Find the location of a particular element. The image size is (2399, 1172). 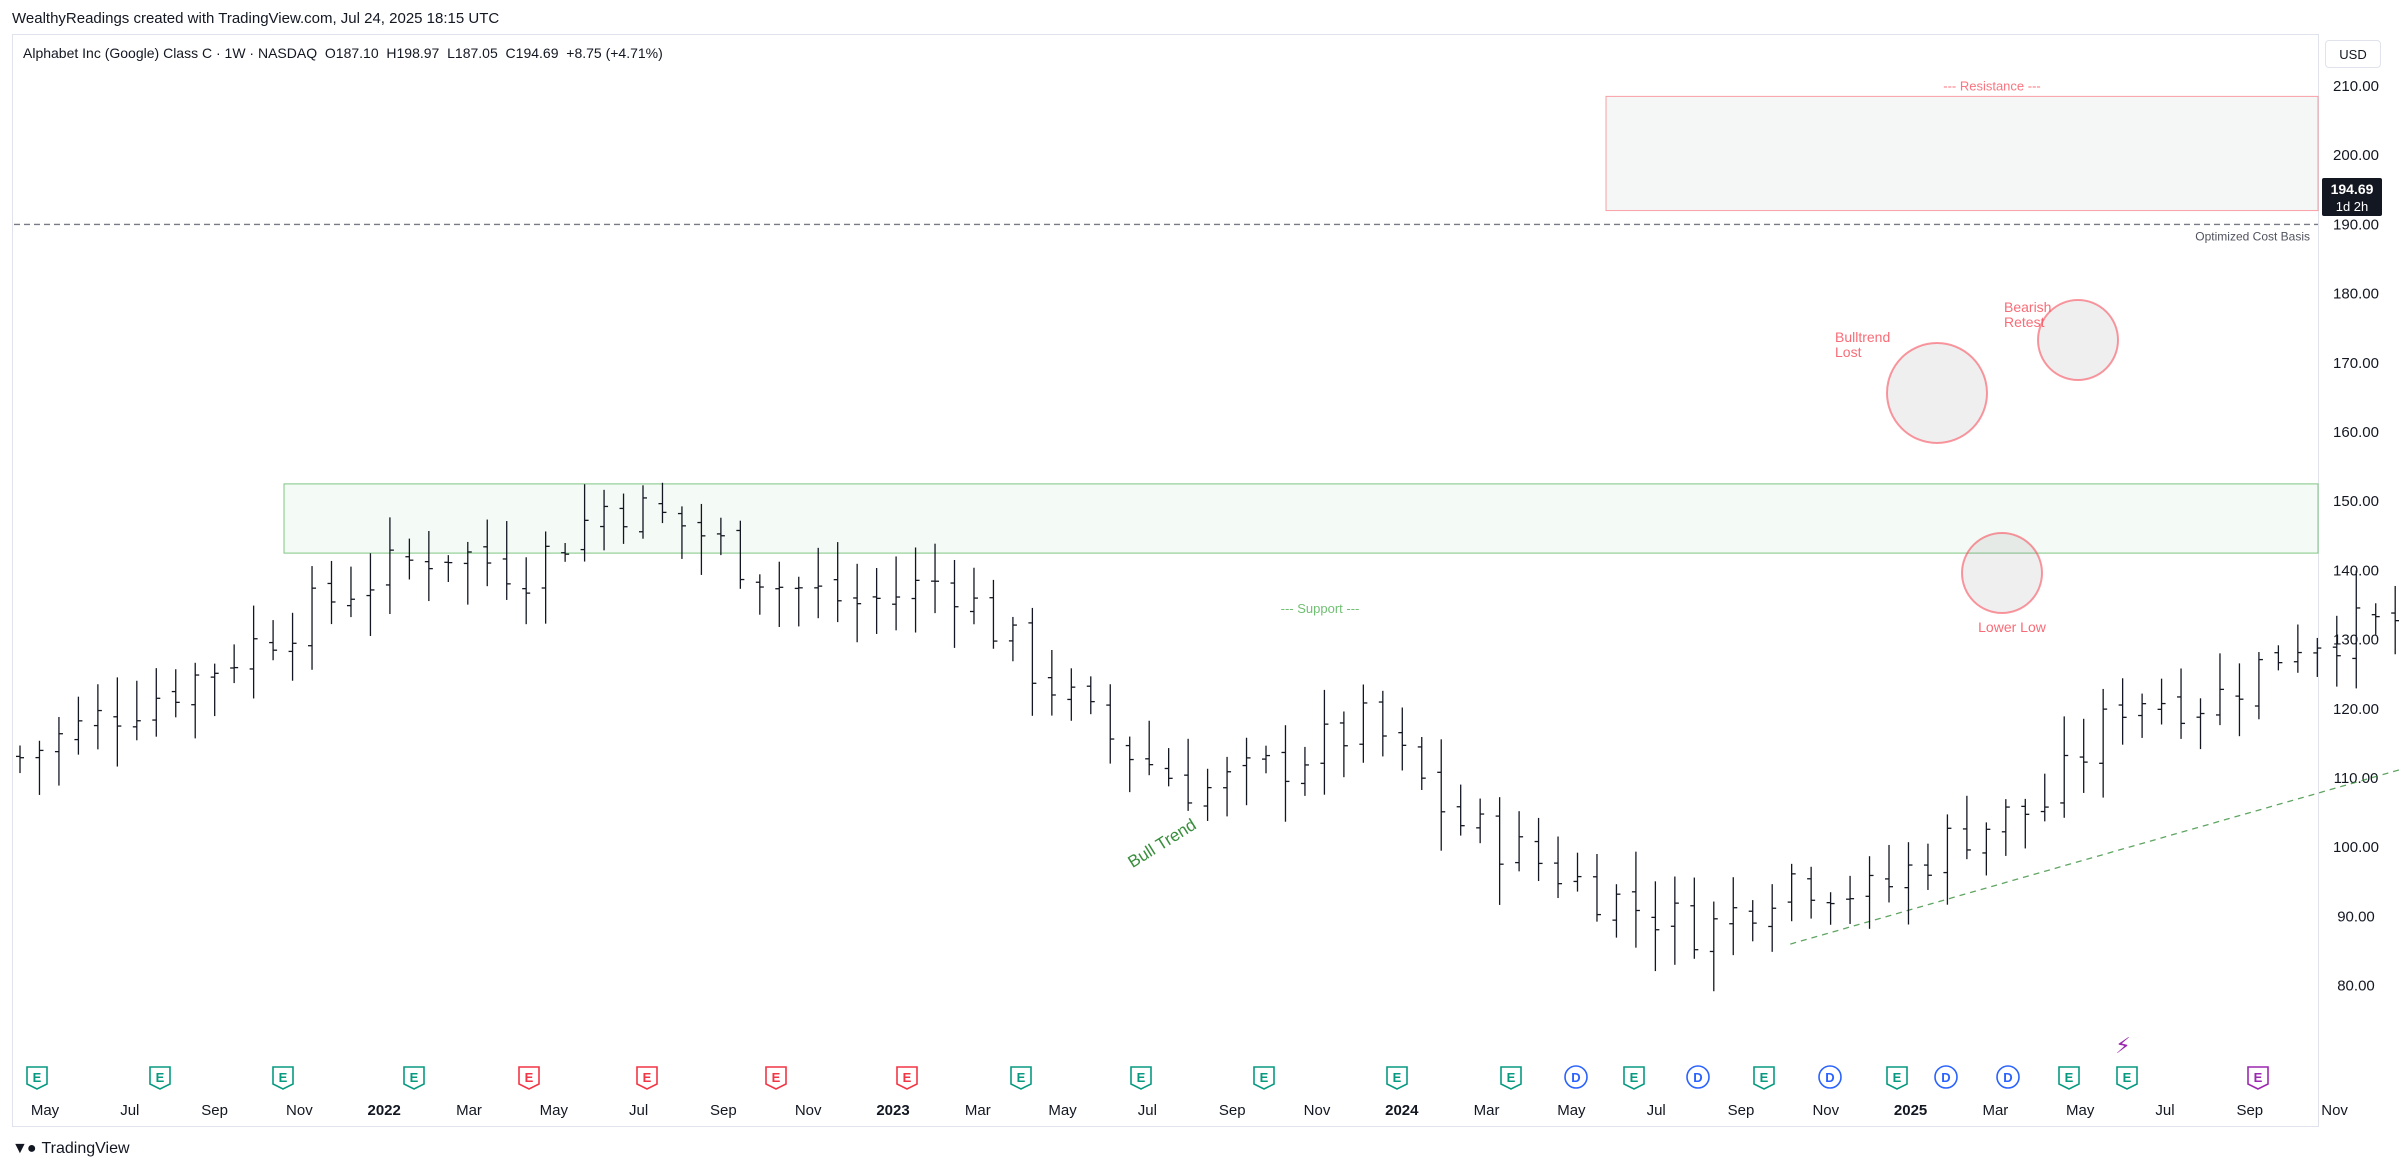

currency-button: USD is located at coordinates (2353, 54).